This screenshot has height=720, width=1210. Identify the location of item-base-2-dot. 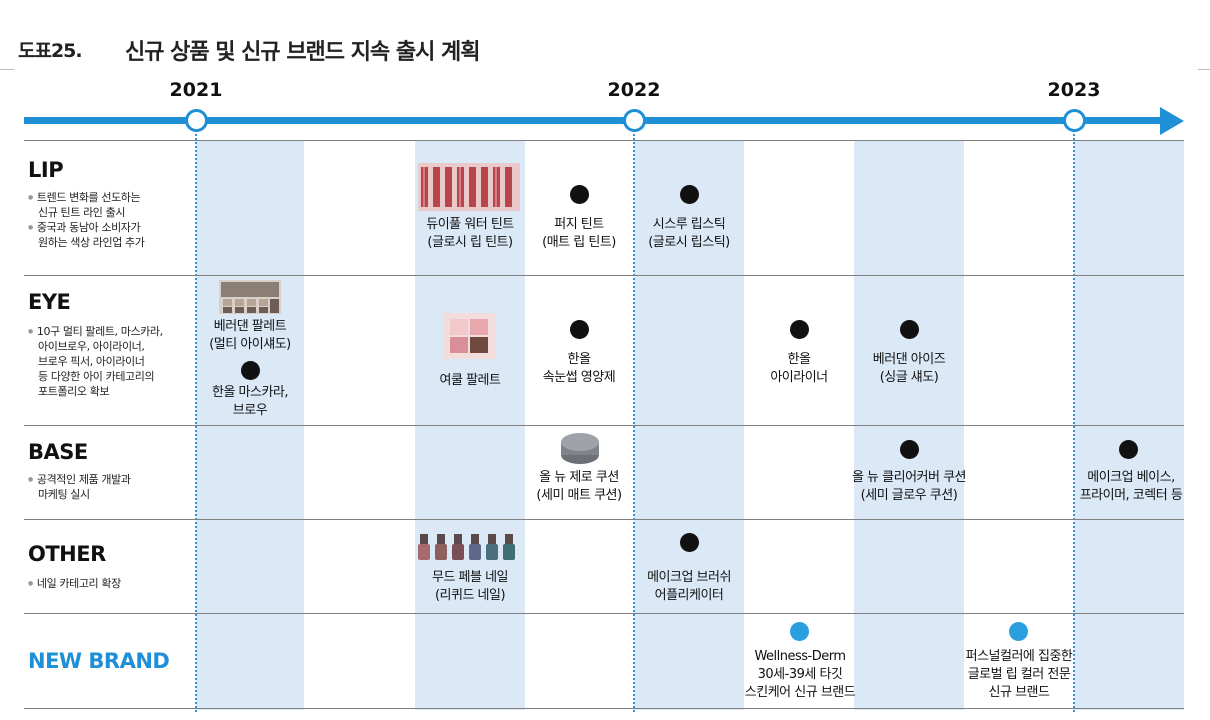
(909, 449).